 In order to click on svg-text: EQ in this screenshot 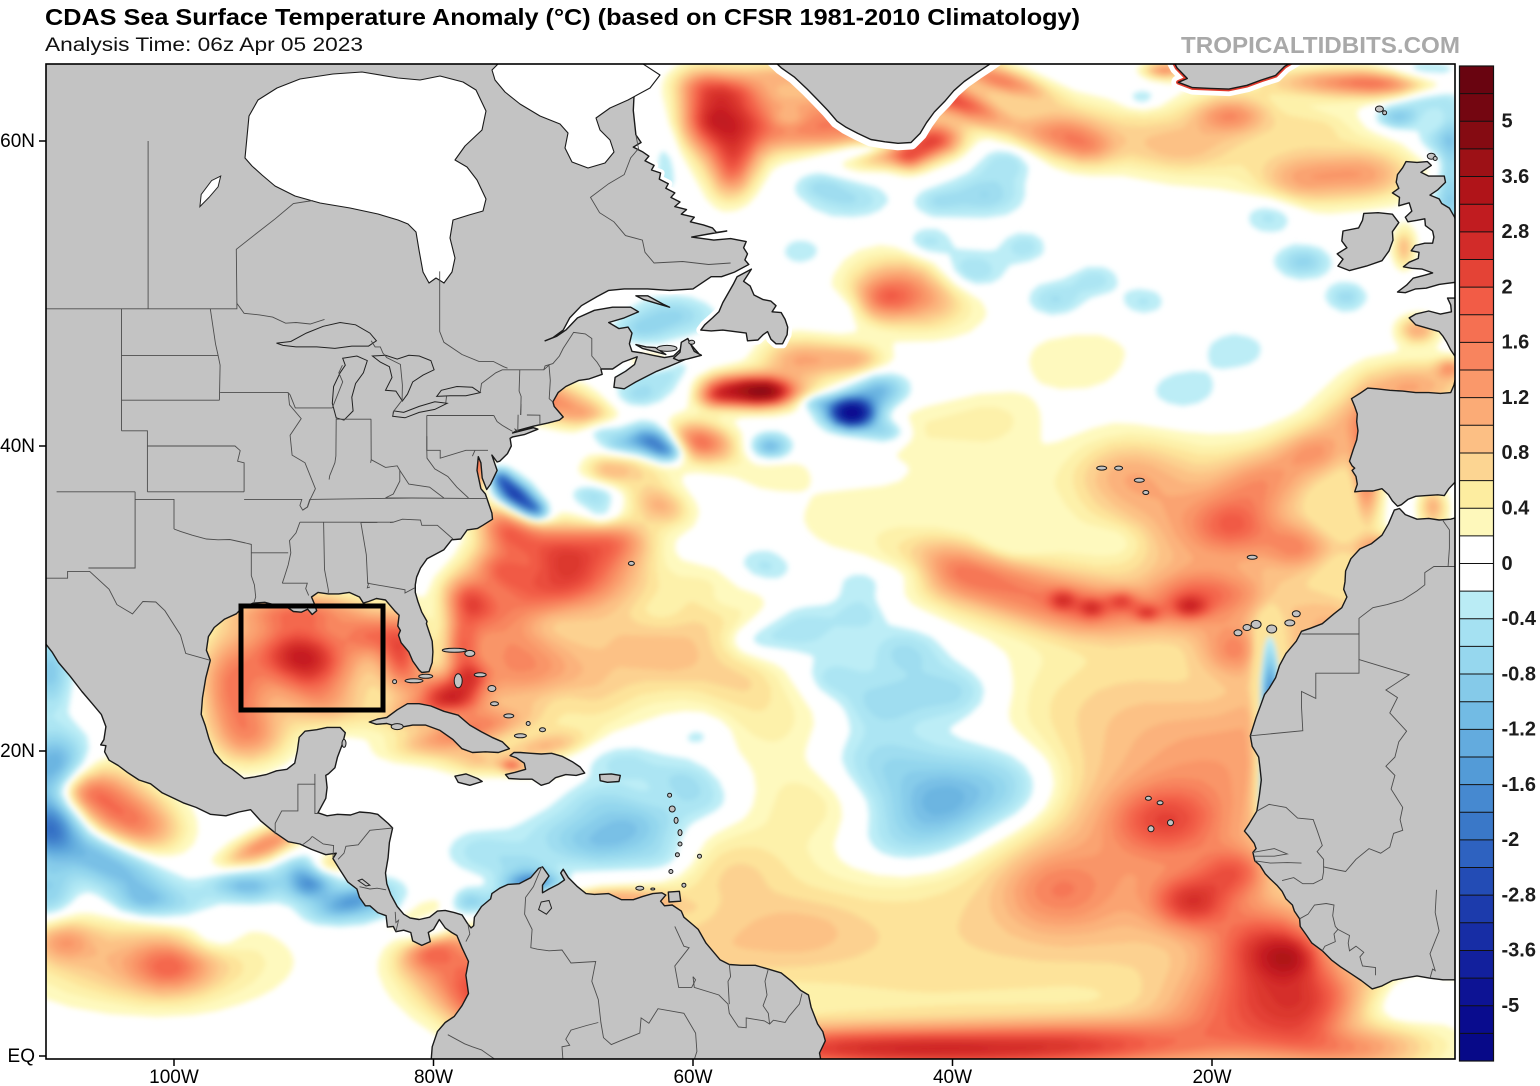, I will do `click(21, 1056)`.